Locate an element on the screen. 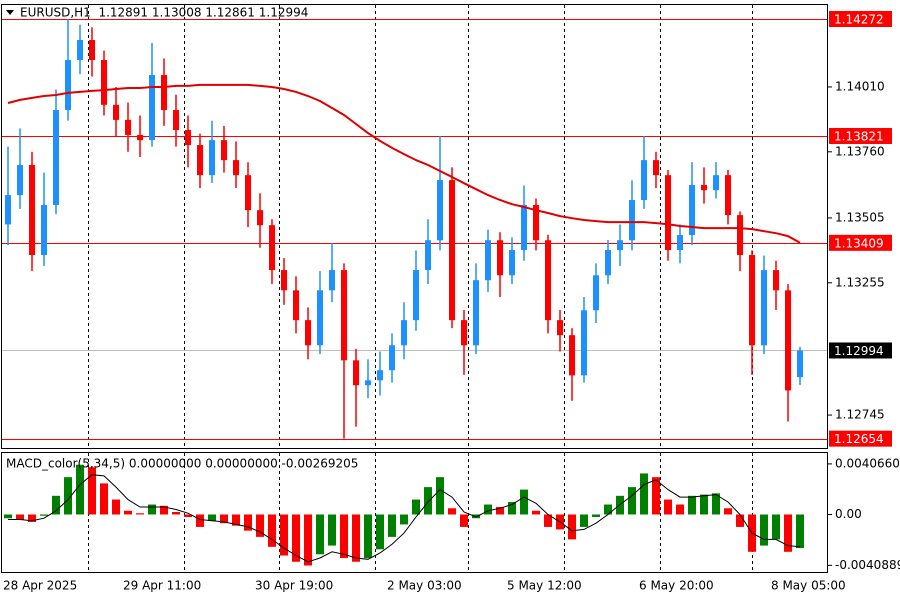  y-tick-label: 0.00 is located at coordinates (848, 514).